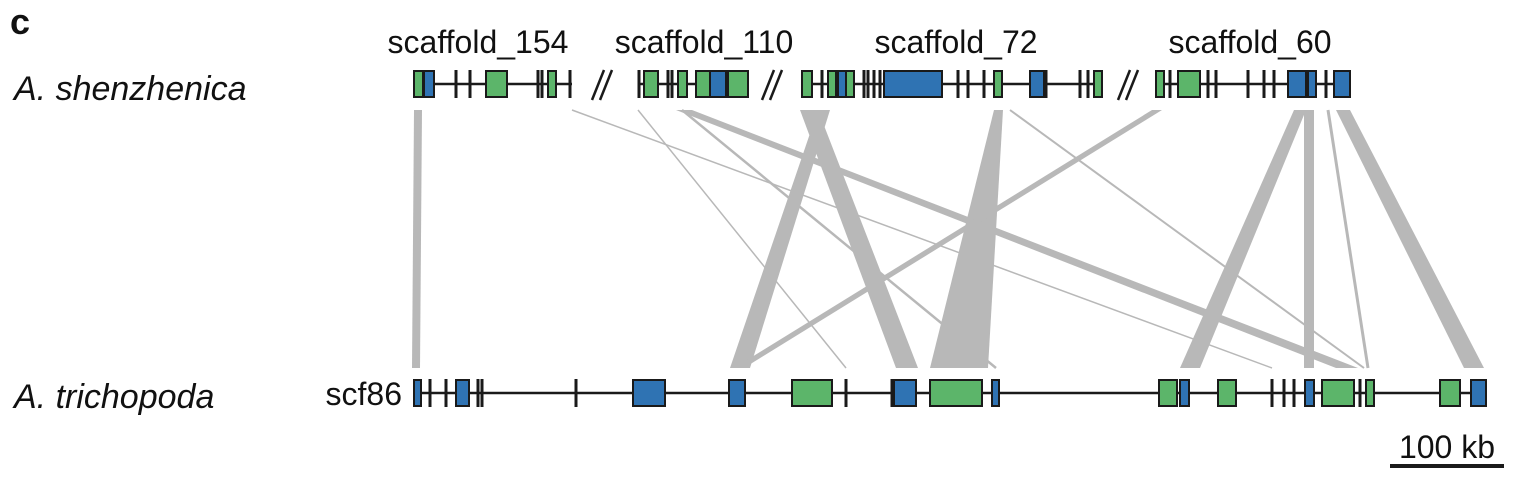 This screenshot has height=480, width=1528. Describe the element at coordinates (478, 42) in the screenshot. I see `scaffold-label: scaffold_154` at that location.